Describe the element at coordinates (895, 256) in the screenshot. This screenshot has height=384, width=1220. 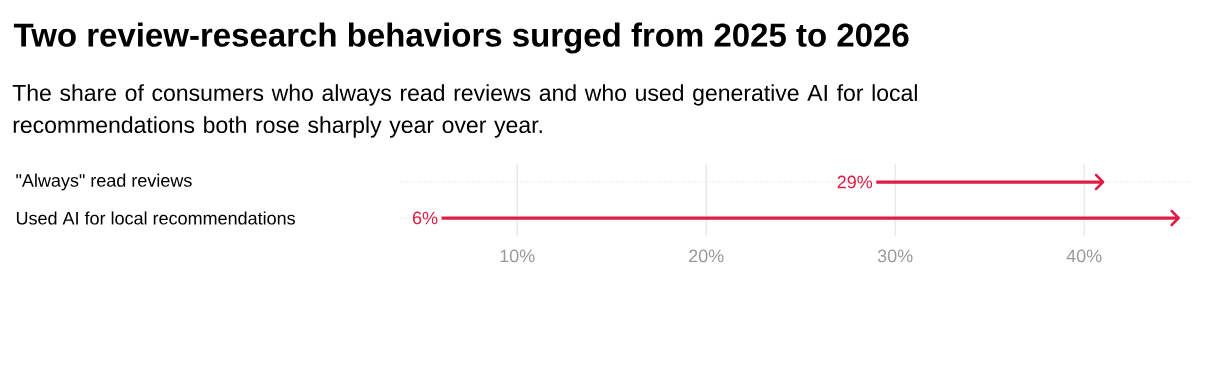
I see `x-tick-label: 30%` at that location.